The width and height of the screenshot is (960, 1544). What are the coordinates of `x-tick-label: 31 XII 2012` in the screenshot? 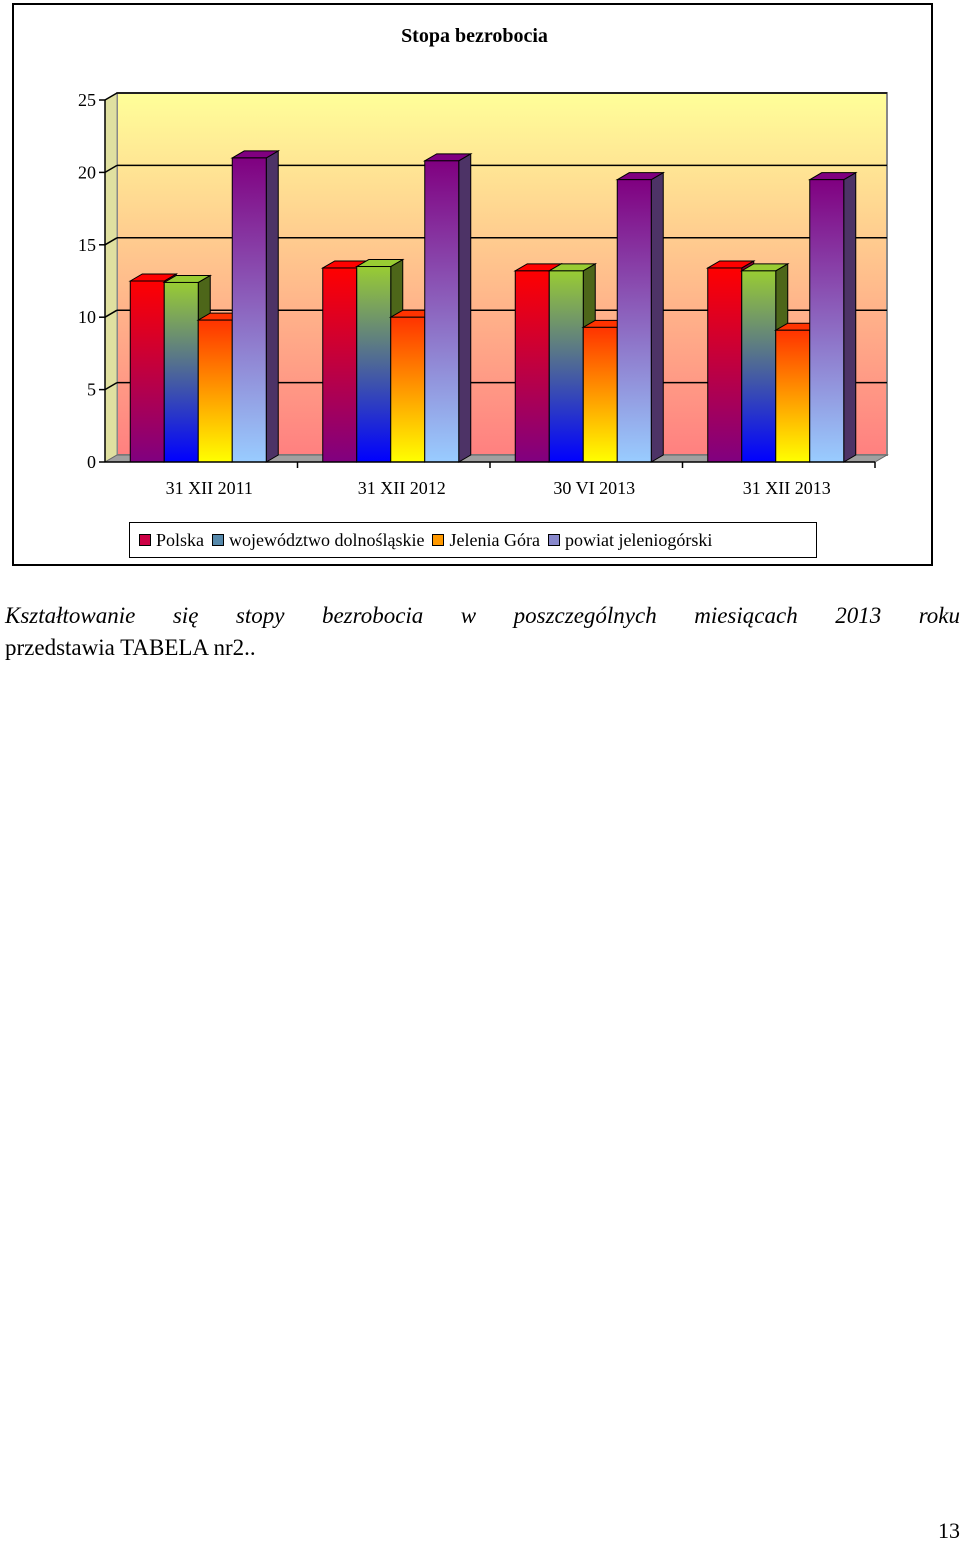 It's located at (402, 488).